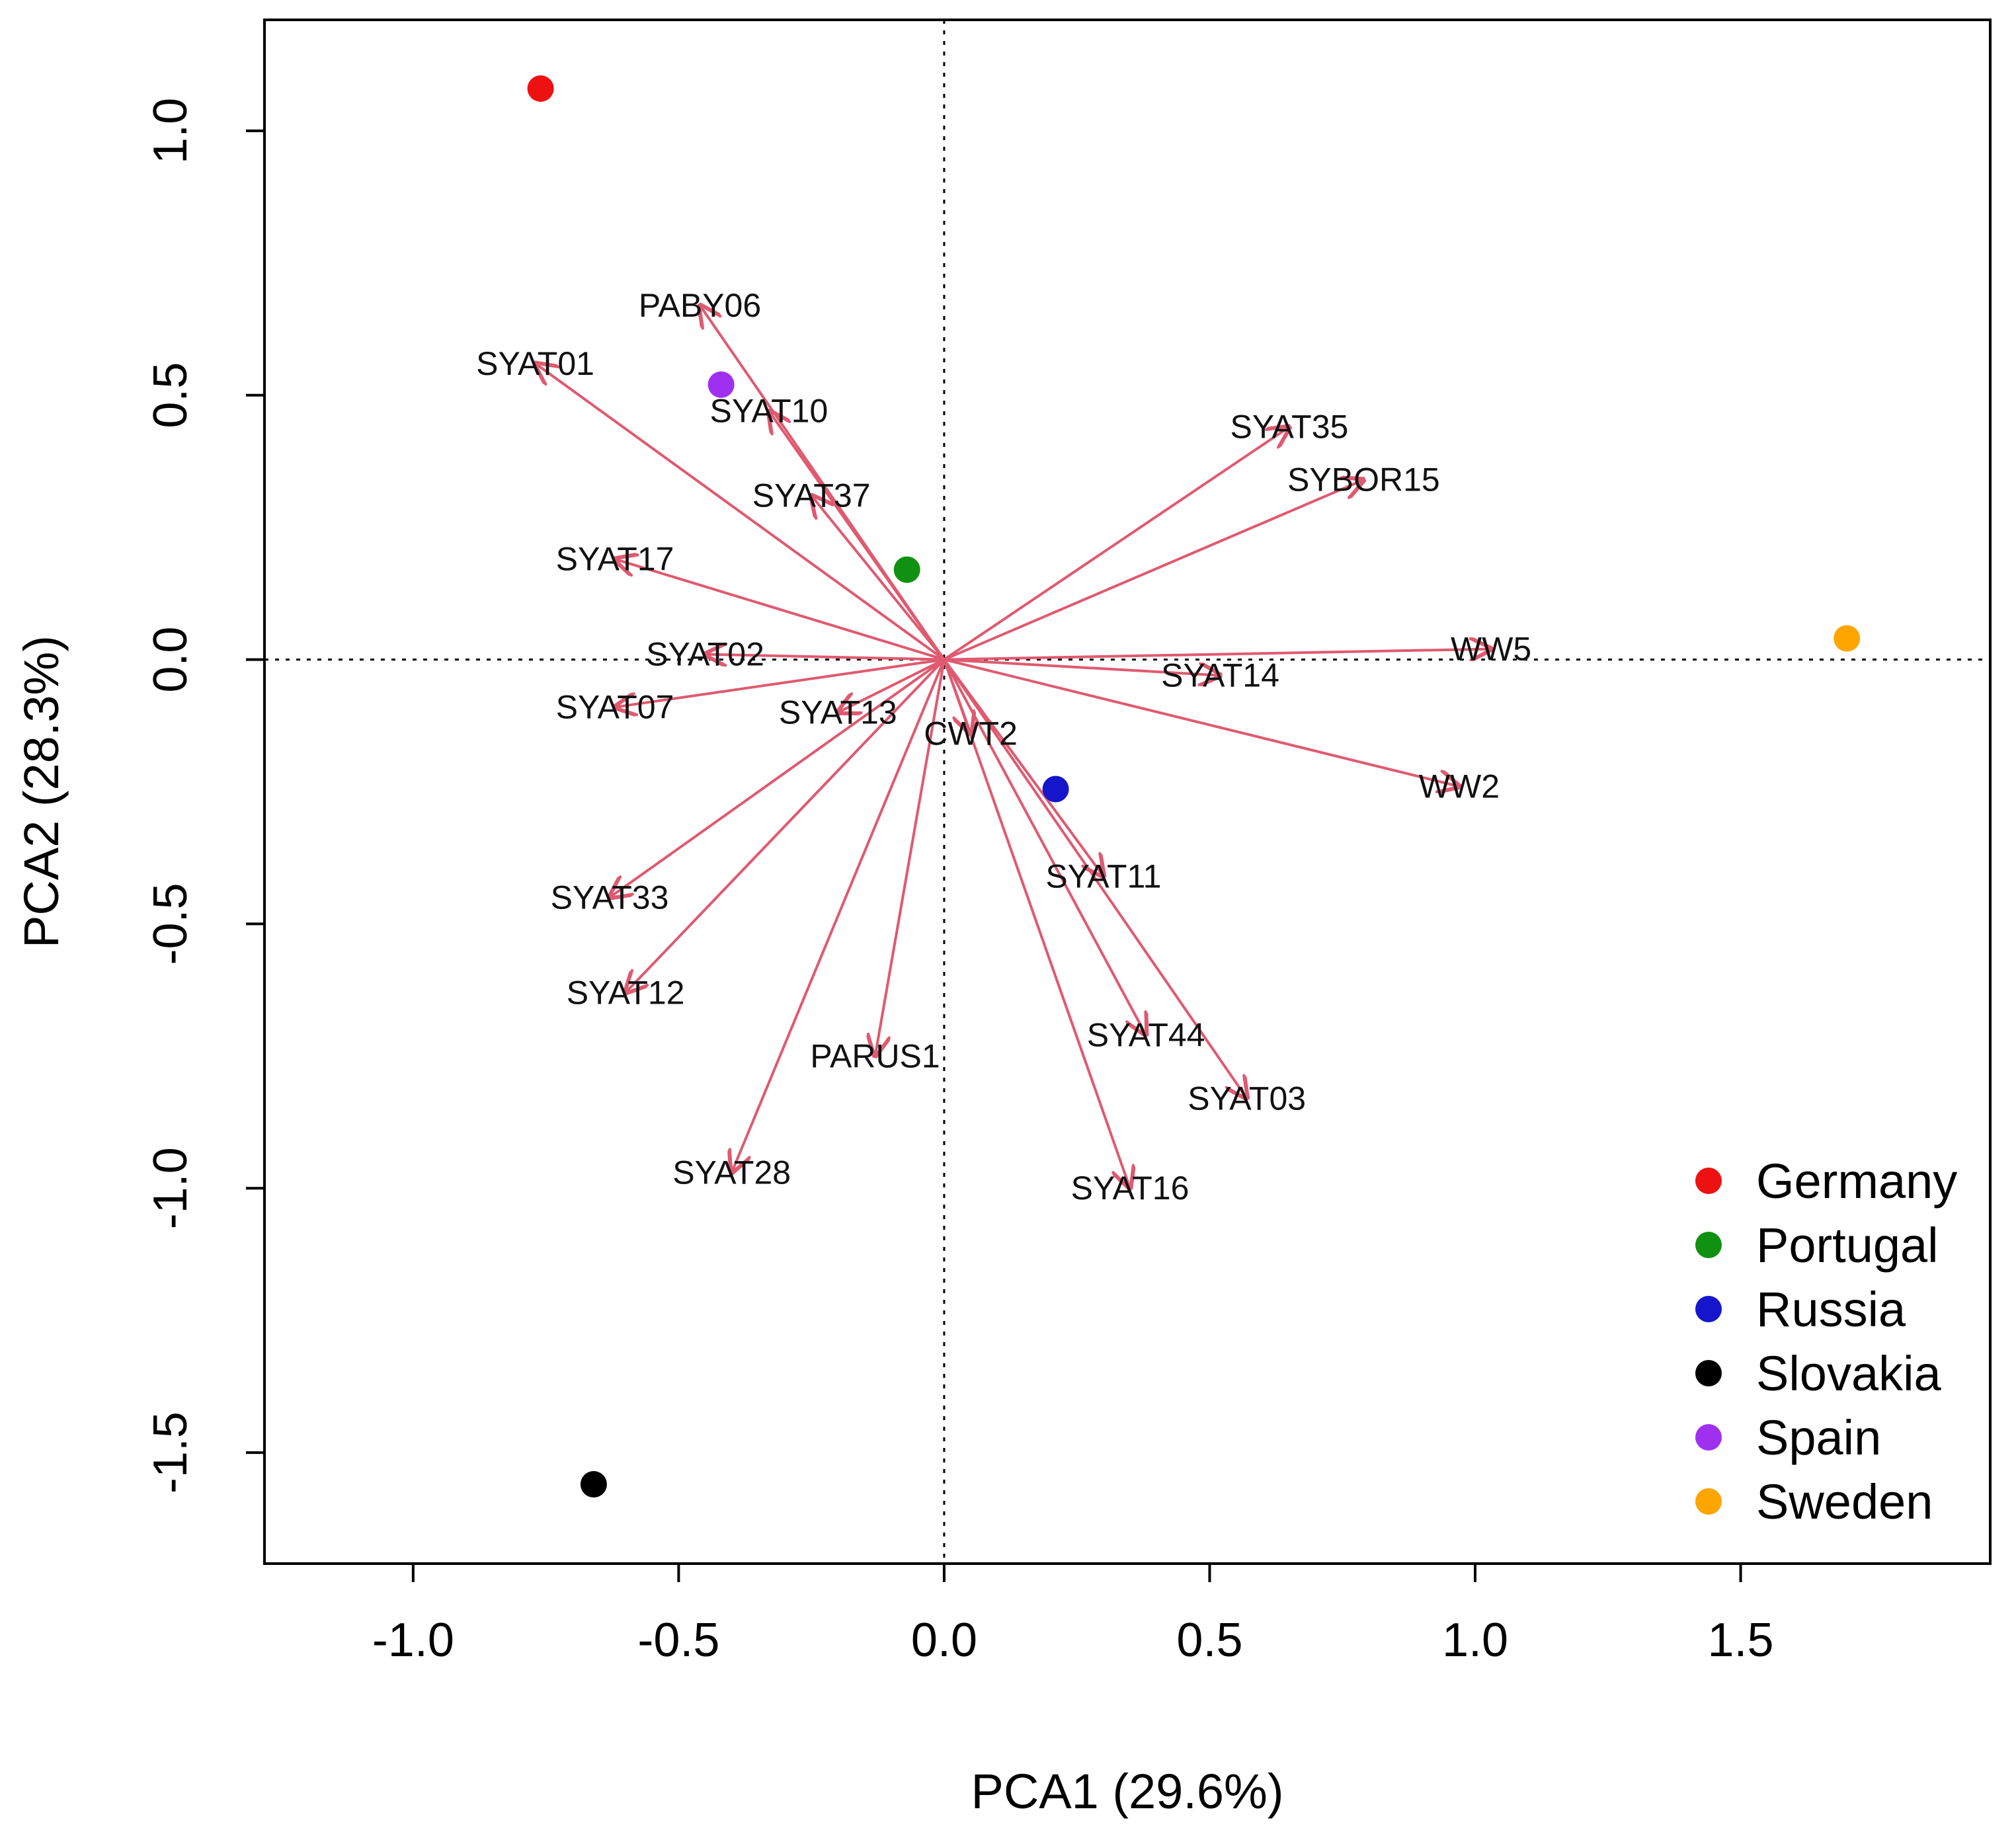 Image resolution: width=2016 pixels, height=1836 pixels. I want to click on vector-syat13, so click(891, 685).